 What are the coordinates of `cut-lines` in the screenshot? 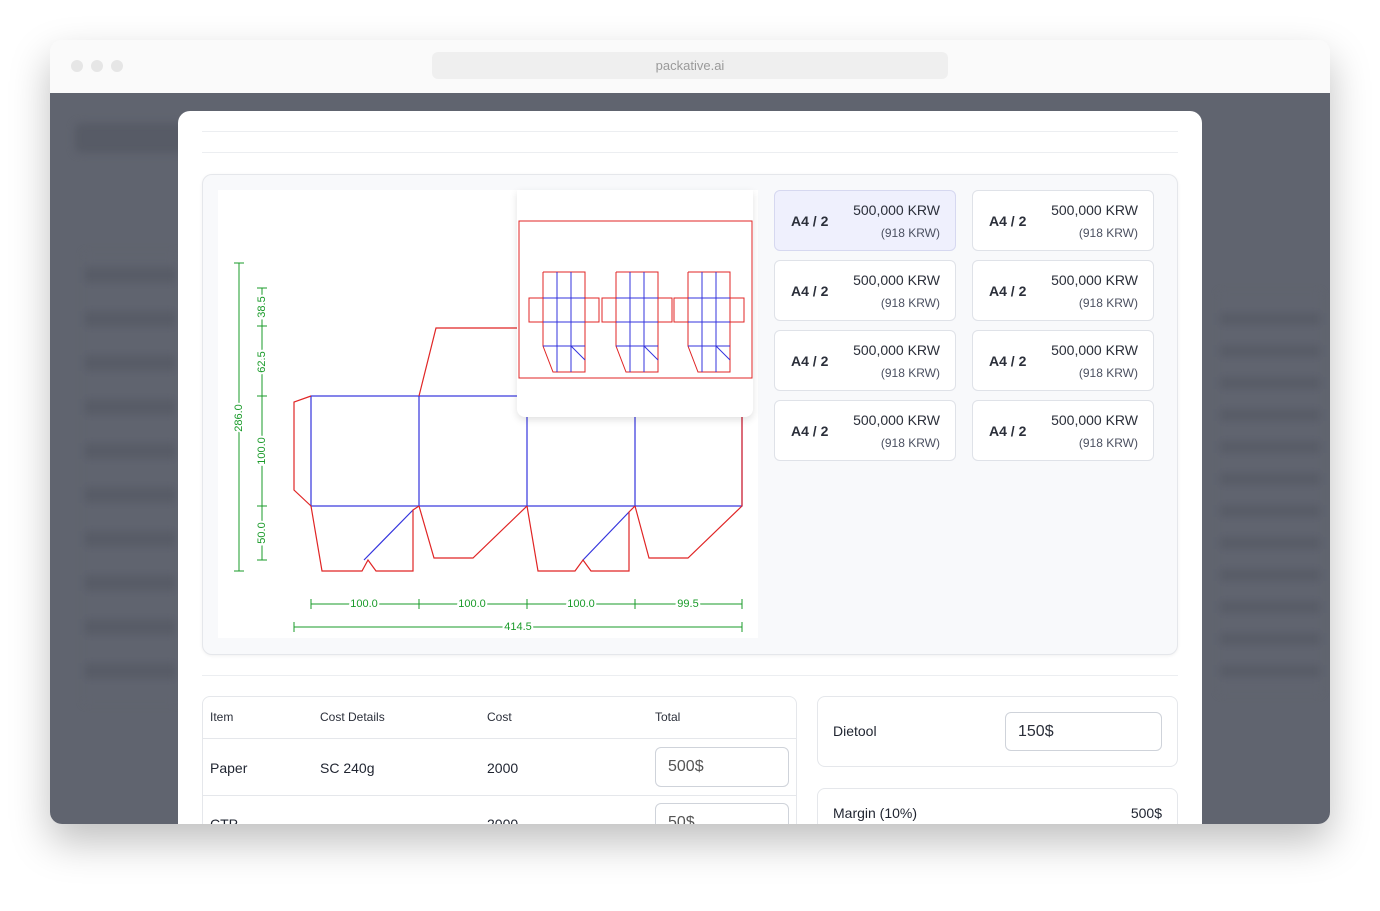 It's located at (518, 449).